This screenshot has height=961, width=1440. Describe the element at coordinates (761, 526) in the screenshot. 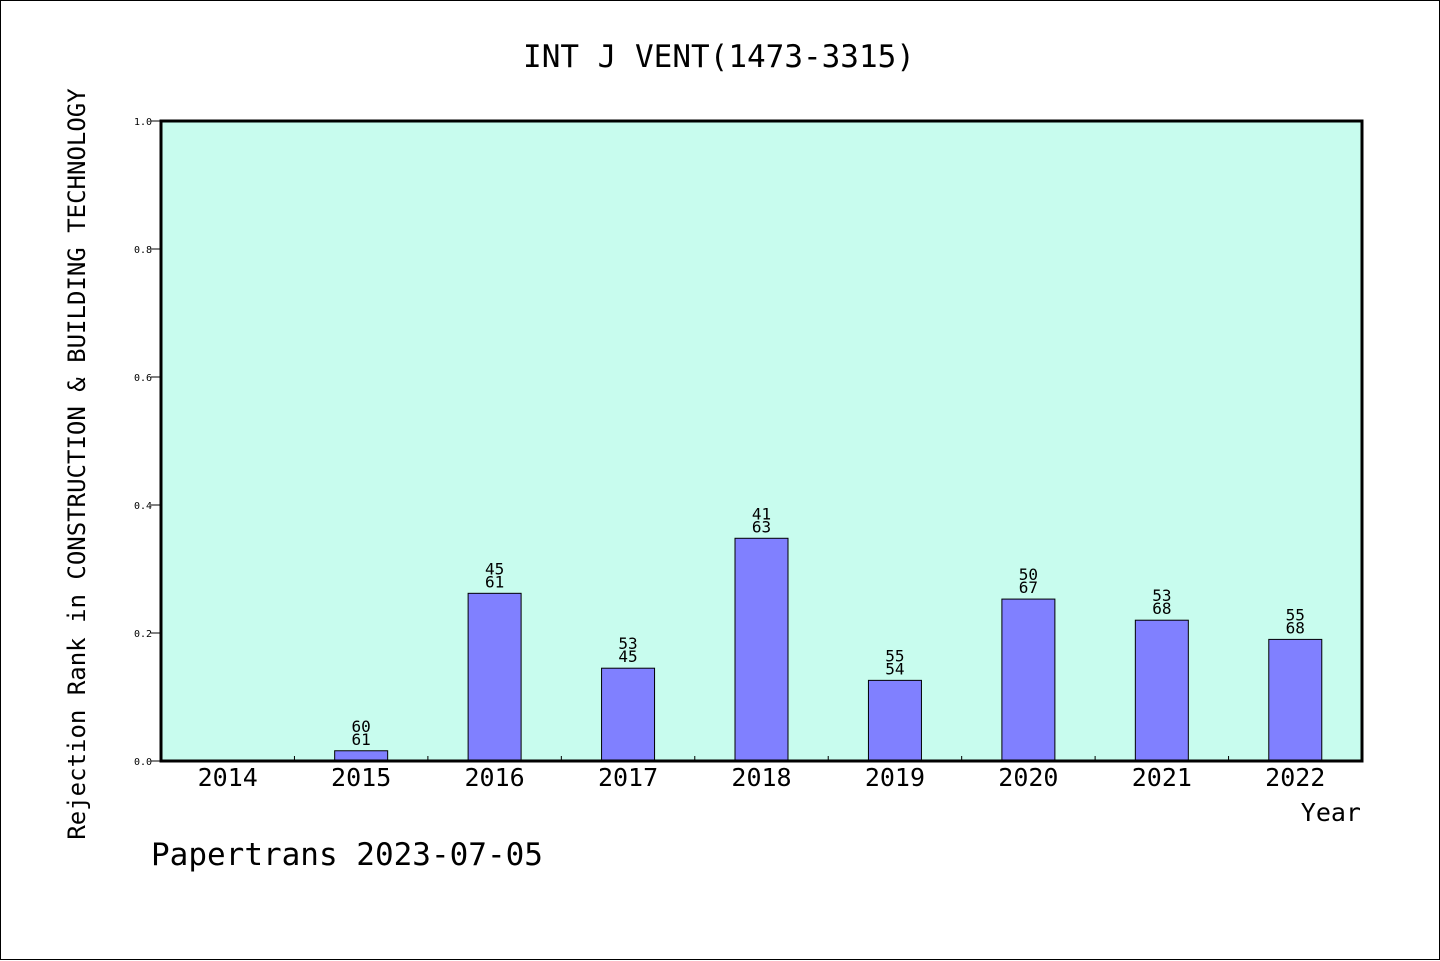

I see `bar-label-bottom: 63` at that location.